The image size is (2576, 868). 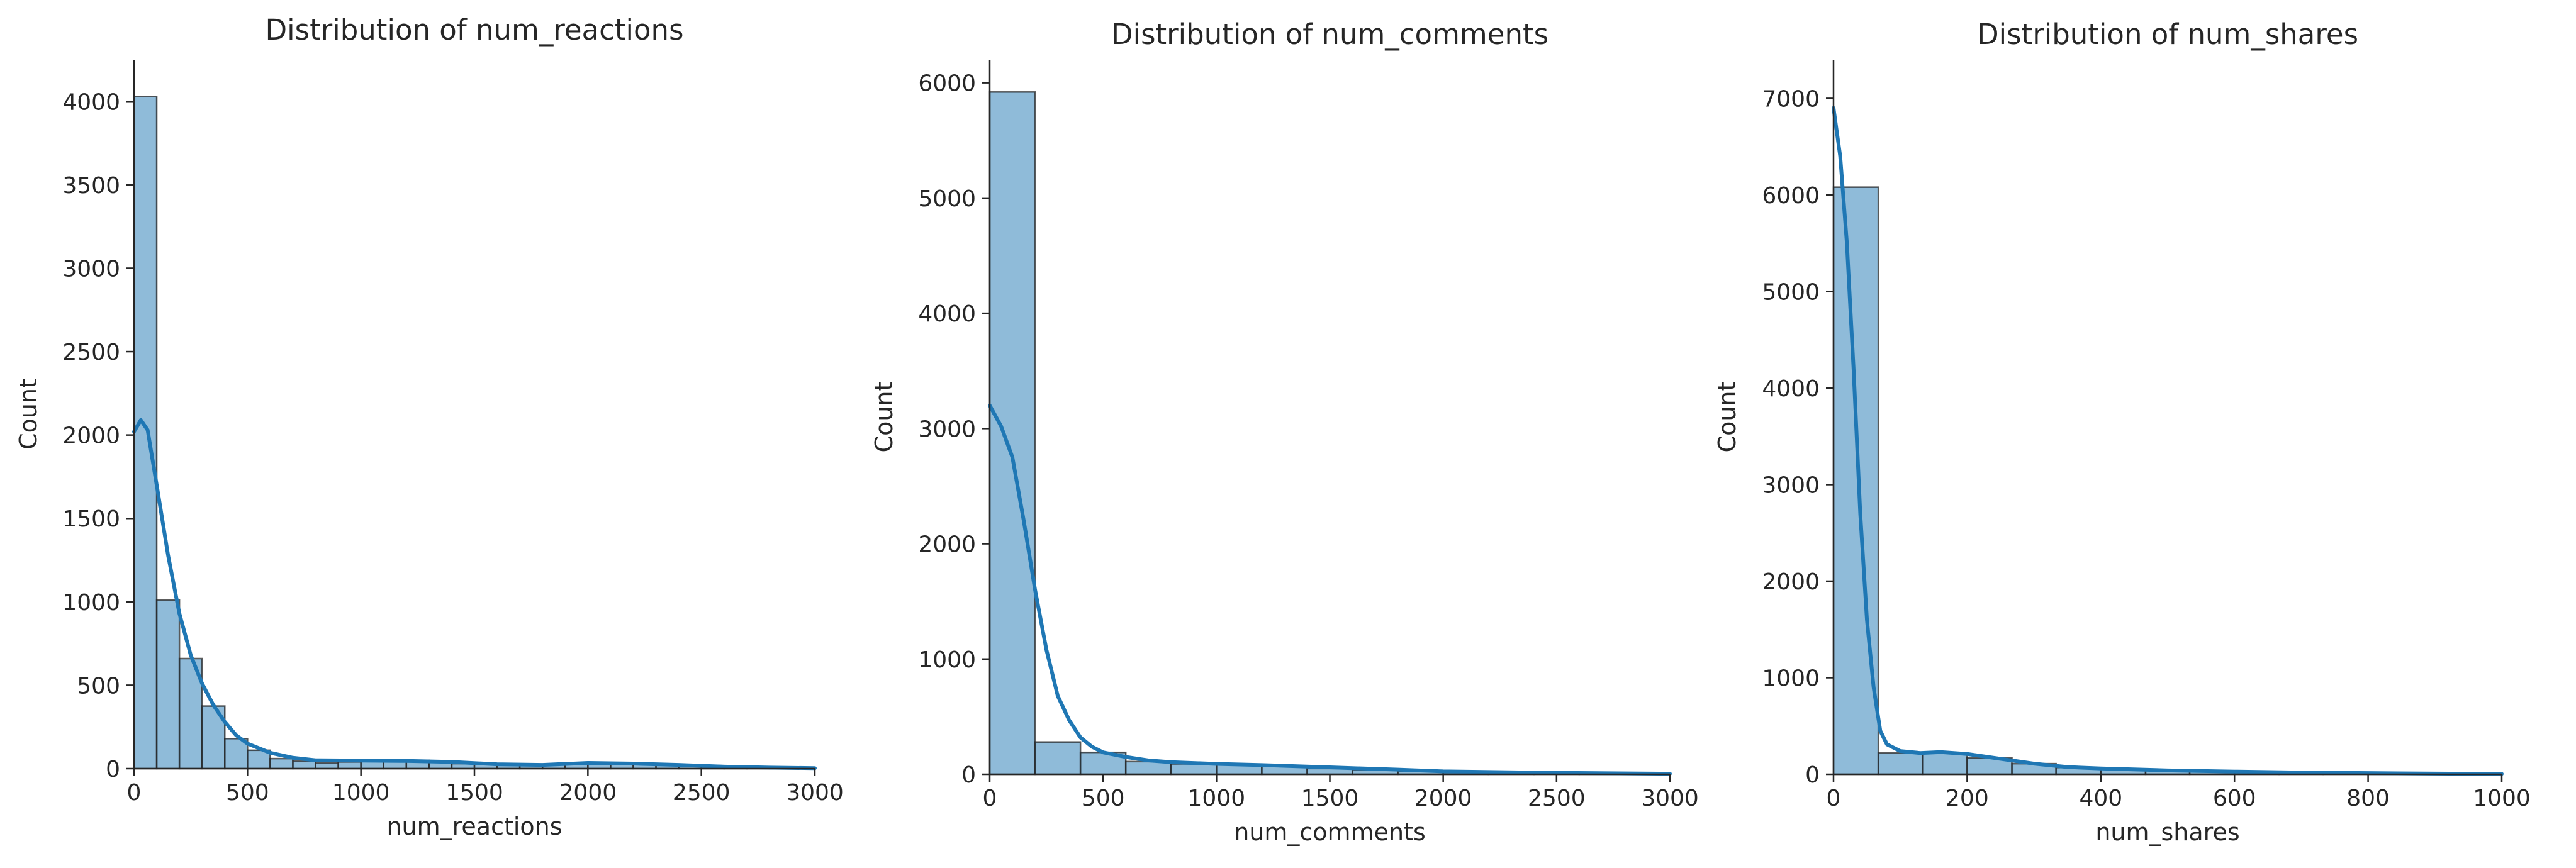 I want to click on x-tick-label: 600, so click(x=2234, y=798).